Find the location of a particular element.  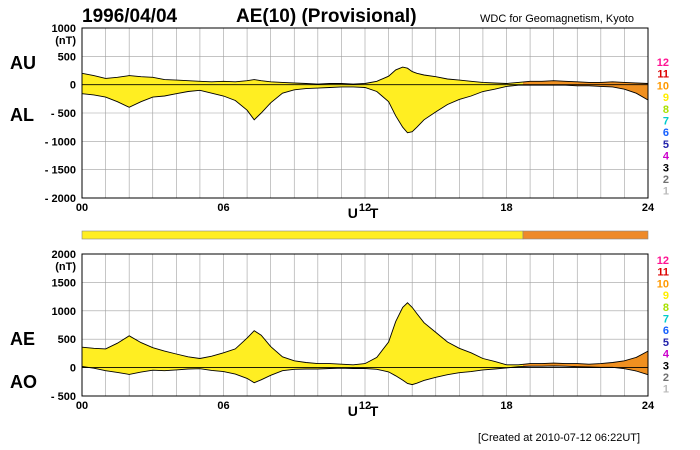

series-line-al is located at coordinates (365, 109).